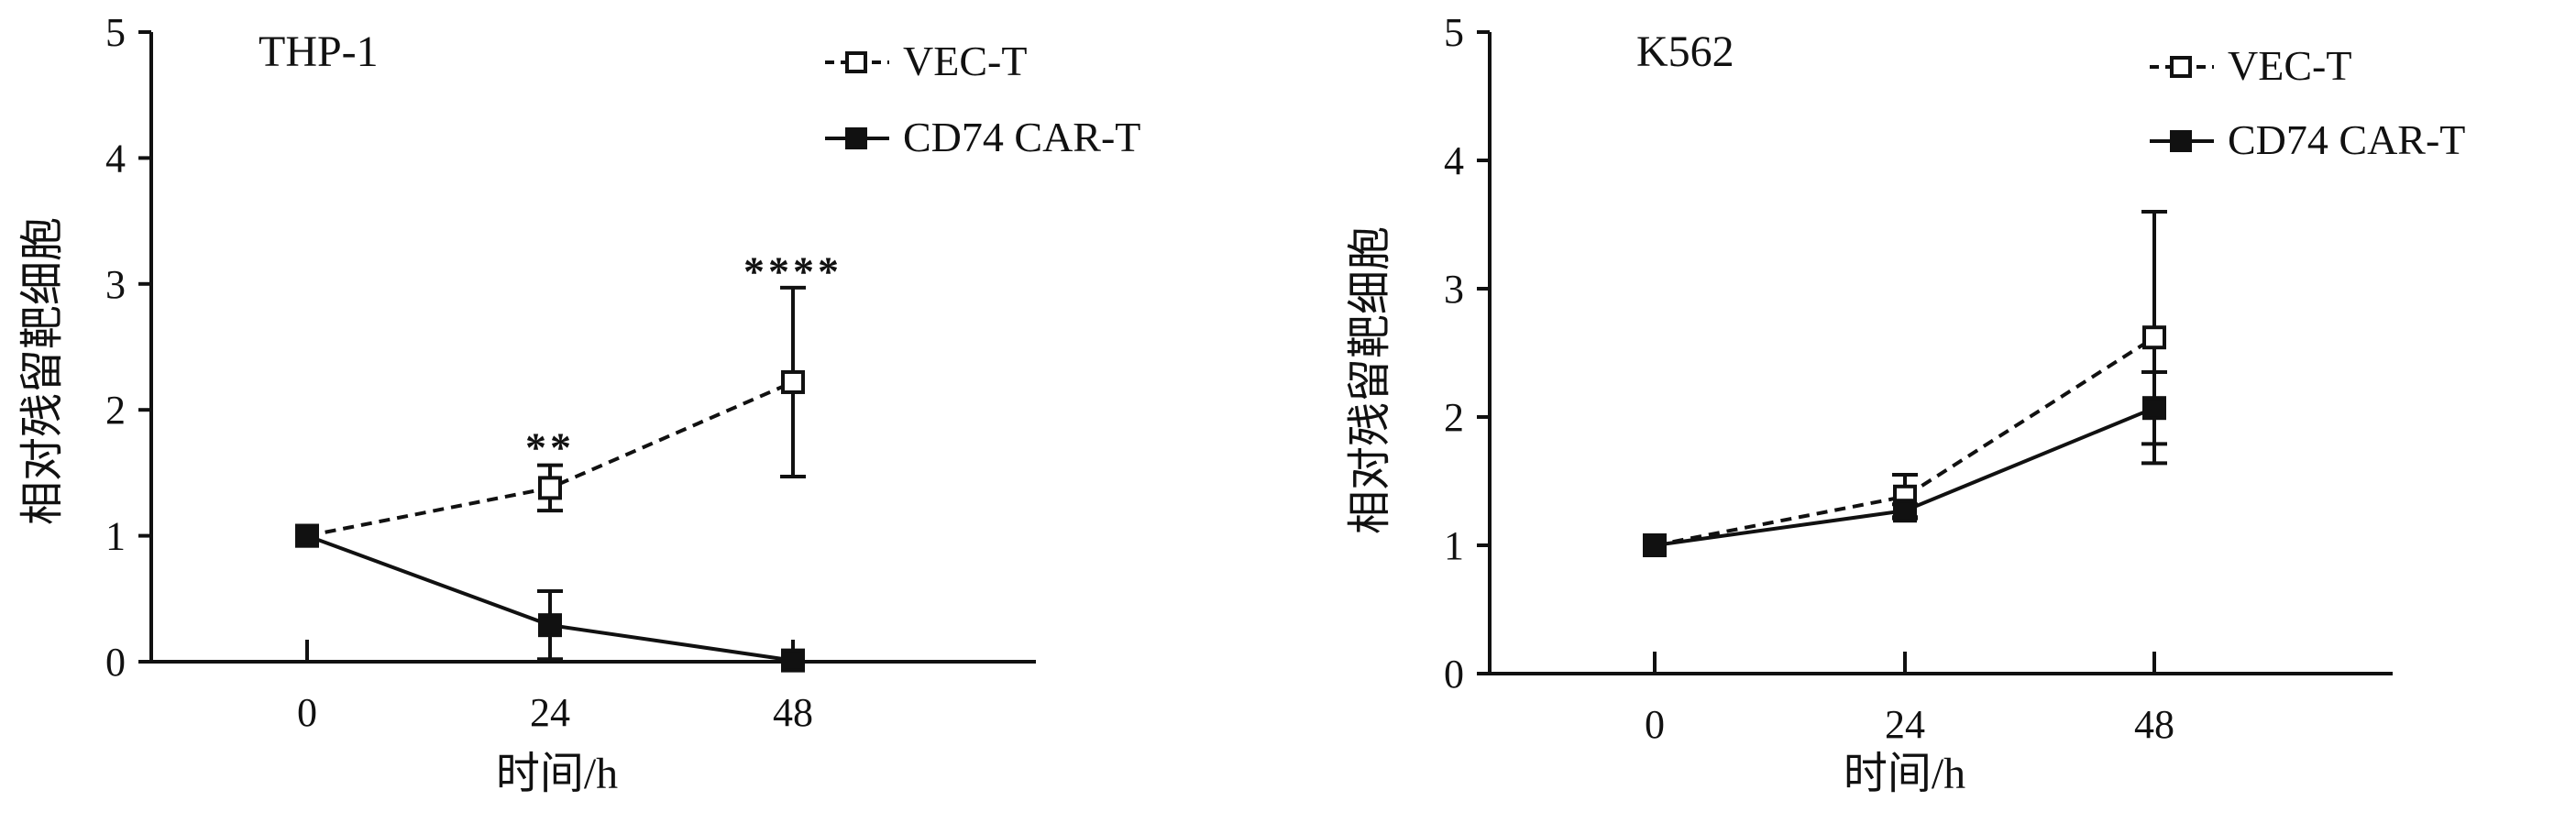 The image size is (2576, 823). I want to click on significance-label: **, so click(550, 447).